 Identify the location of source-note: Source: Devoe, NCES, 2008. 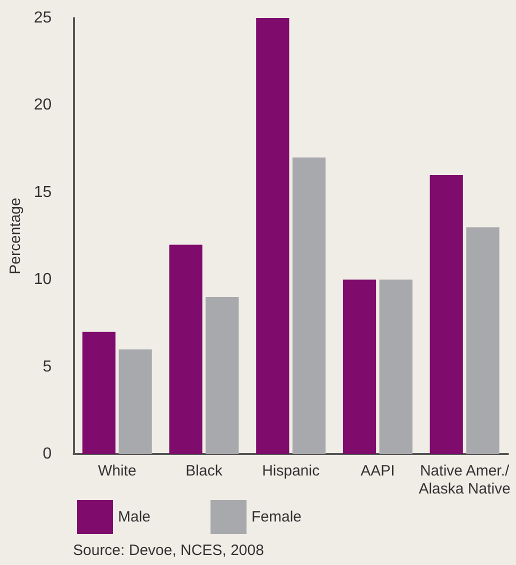
(168, 550).